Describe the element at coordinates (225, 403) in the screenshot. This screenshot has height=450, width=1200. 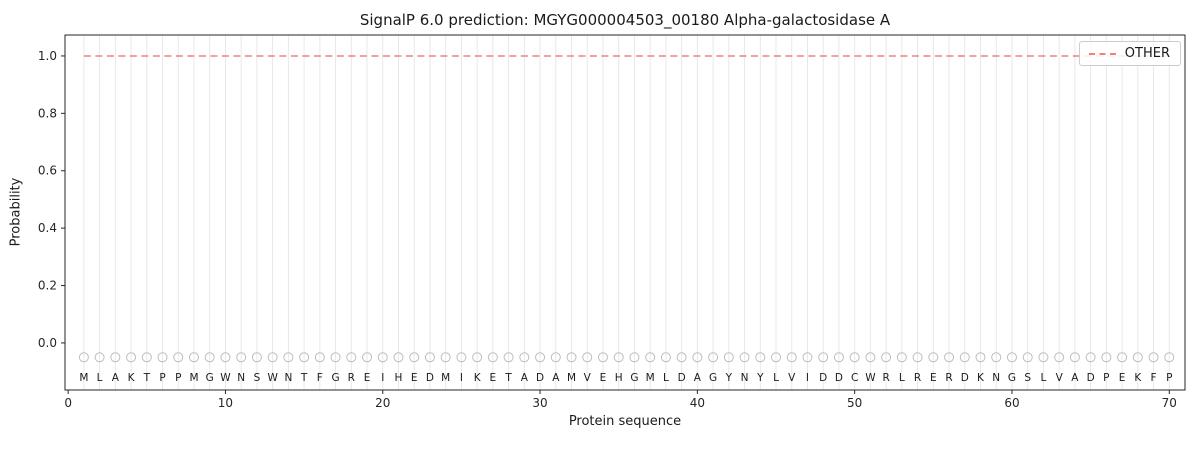
I see `x-tick-label: 10` at that location.